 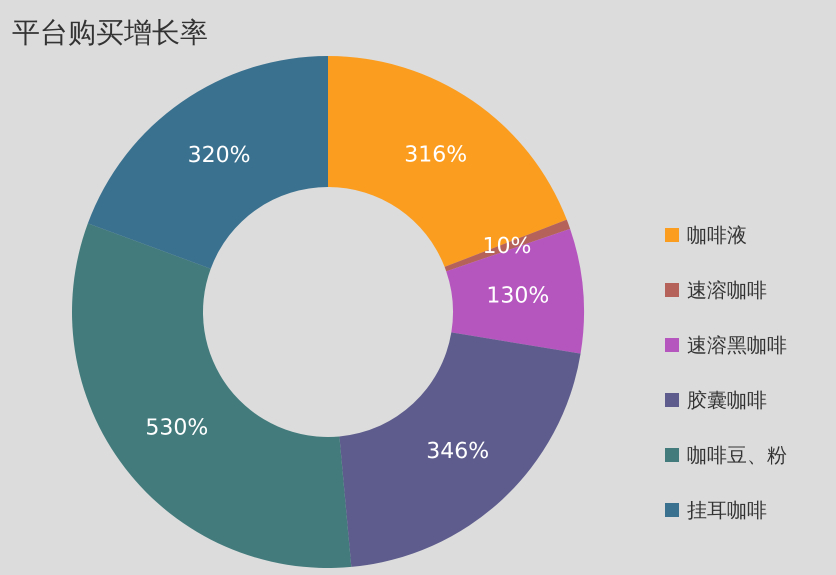 What do you see at coordinates (436, 155) in the screenshot?
I see `data-label: 316%` at bounding box center [436, 155].